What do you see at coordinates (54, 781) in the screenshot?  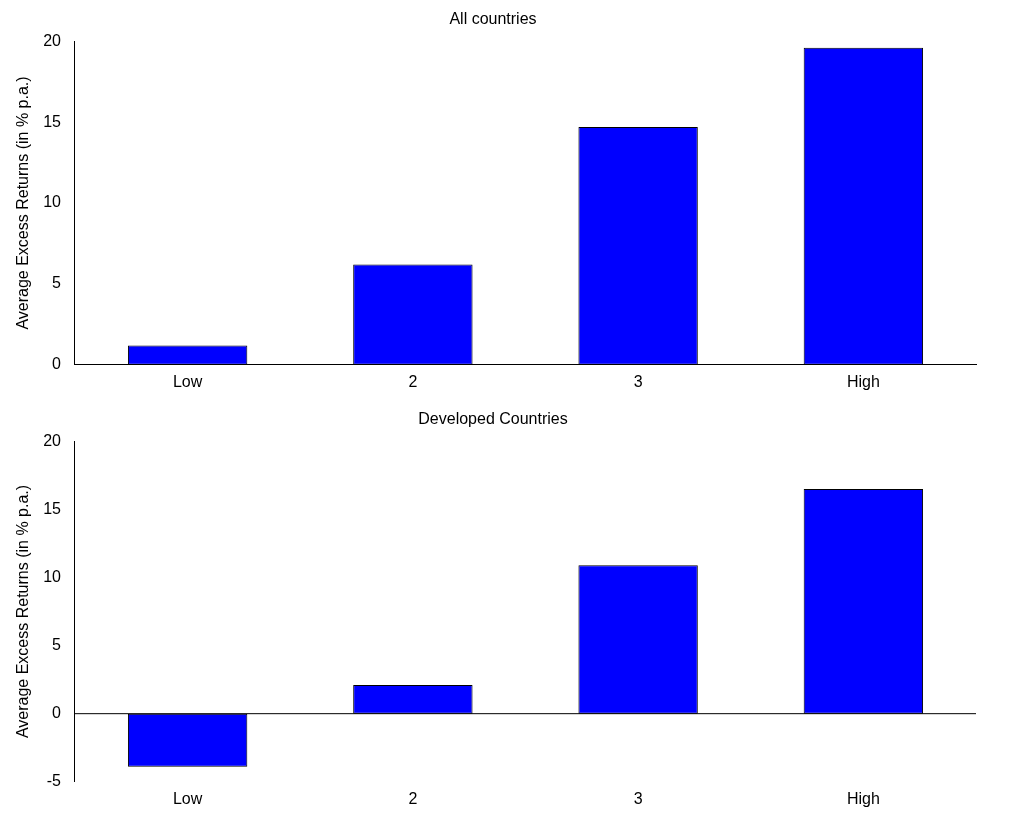 I see `y-tick-label: -5` at bounding box center [54, 781].